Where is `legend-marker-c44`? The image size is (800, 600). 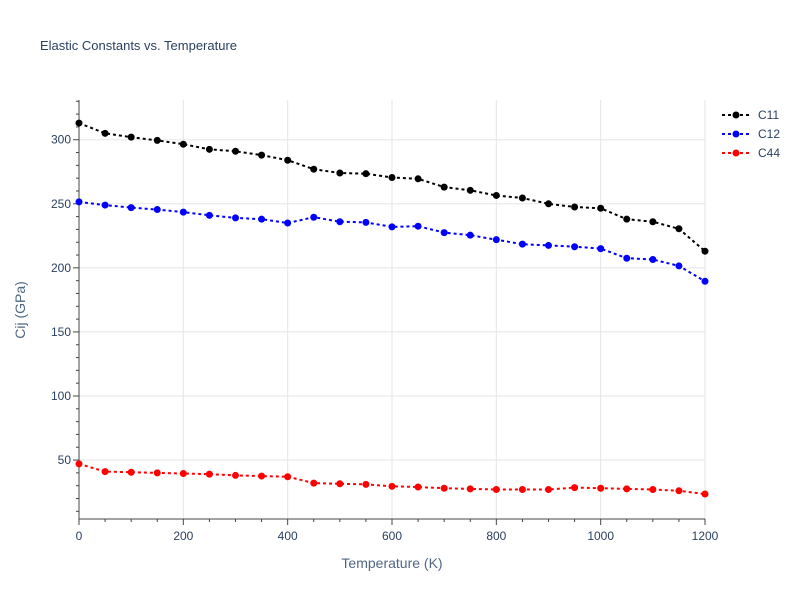 legend-marker-c44 is located at coordinates (736, 153).